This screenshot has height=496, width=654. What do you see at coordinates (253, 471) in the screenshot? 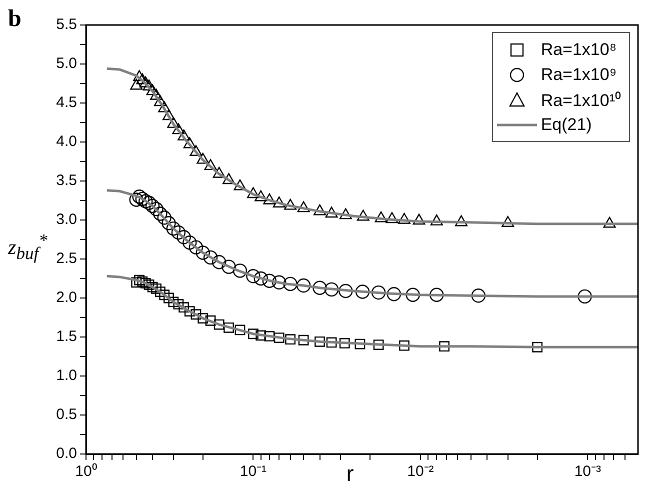
I see `x-tick-label: 10⁻¹` at bounding box center [253, 471].